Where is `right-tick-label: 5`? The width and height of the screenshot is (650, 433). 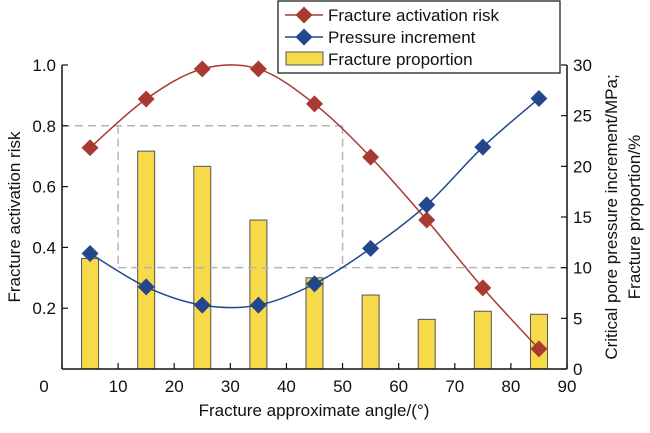
right-tick-label: 5 is located at coordinates (577, 318).